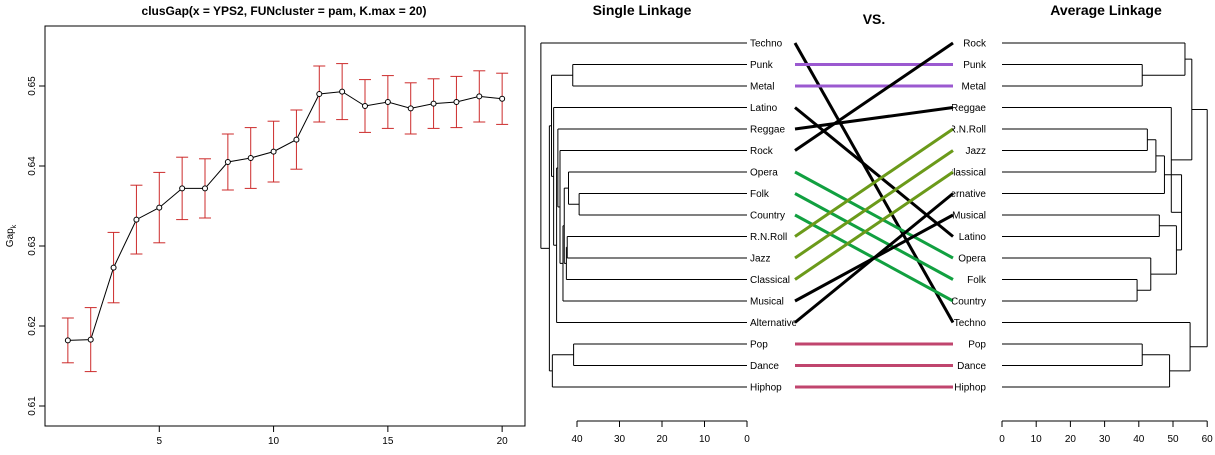 This screenshot has height=455, width=1215. What do you see at coordinates (963, 194) in the screenshot?
I see `right-leaf-label: Alternative` at bounding box center [963, 194].